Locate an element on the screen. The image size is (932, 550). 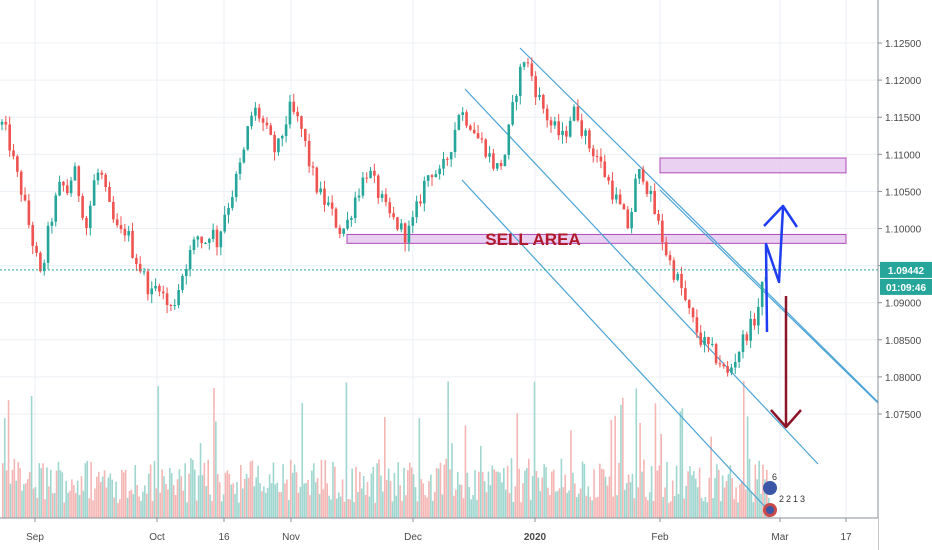
event-marker-count: 2 is located at coordinates (781, 499).